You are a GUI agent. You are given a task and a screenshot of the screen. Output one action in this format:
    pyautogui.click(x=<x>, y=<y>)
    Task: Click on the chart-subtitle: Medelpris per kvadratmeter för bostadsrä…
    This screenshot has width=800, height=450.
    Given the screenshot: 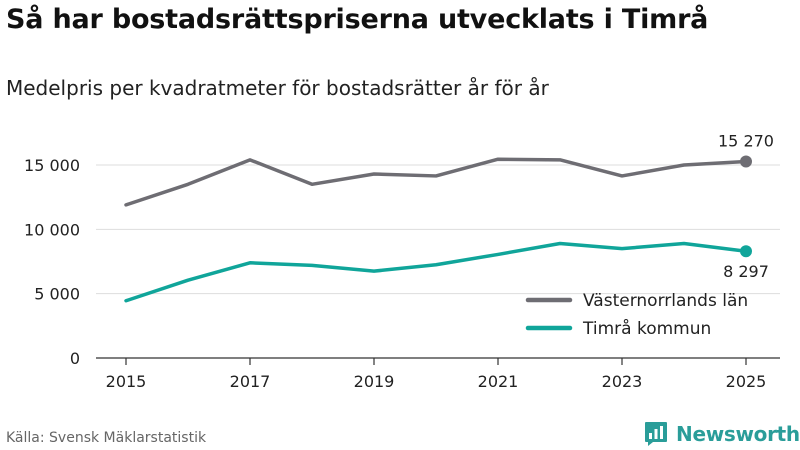 What is the action you would take?
    pyautogui.click(x=277, y=88)
    